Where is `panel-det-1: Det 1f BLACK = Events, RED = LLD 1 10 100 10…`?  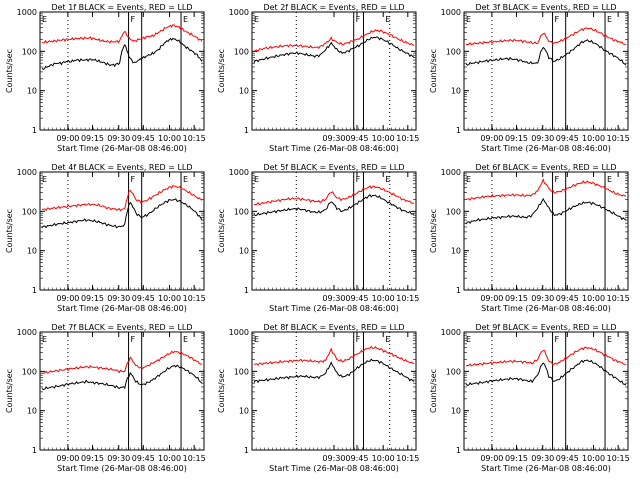
panel-det-1: Det 1f BLACK = Events, RED = LLD 1 10 100 10… is located at coordinates (105, 78).